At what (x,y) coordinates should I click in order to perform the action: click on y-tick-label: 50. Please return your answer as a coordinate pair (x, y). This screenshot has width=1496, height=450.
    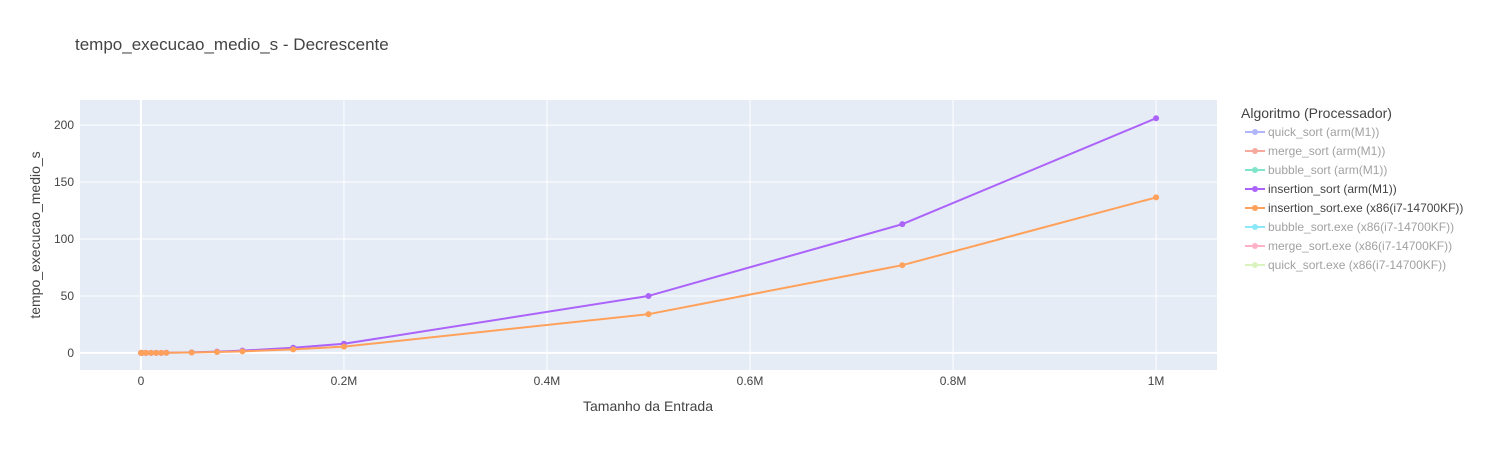
    Looking at the image, I should click on (68, 296).